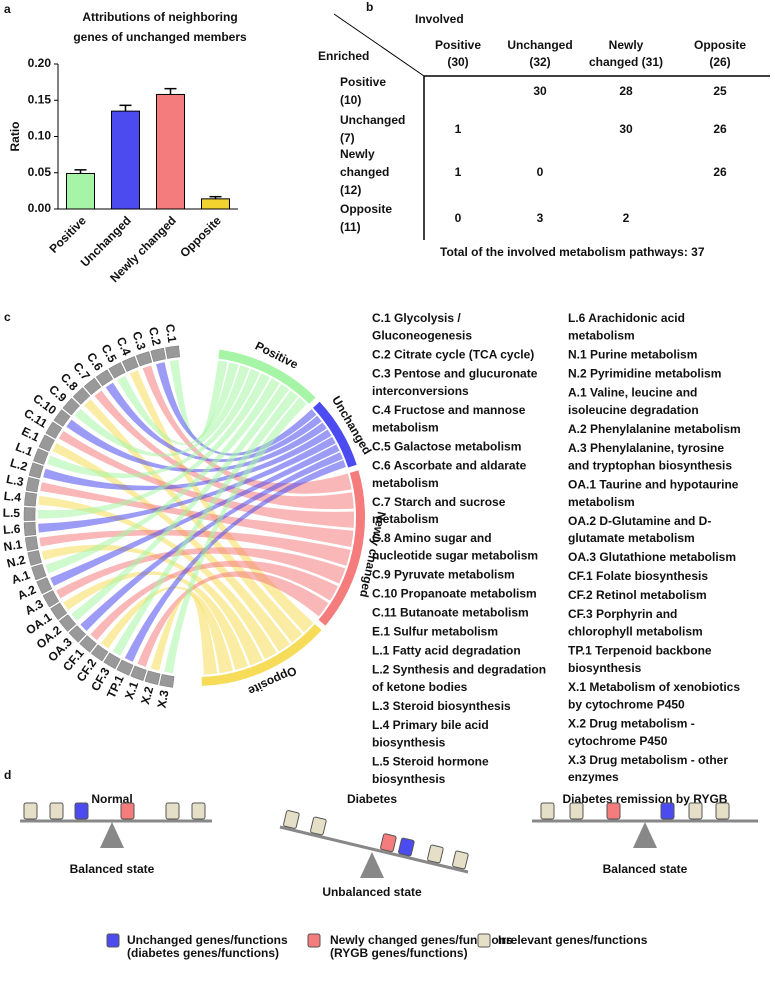  What do you see at coordinates (203, 953) in the screenshot?
I see `legend-text: (diabetes genes/functions)` at bounding box center [203, 953].